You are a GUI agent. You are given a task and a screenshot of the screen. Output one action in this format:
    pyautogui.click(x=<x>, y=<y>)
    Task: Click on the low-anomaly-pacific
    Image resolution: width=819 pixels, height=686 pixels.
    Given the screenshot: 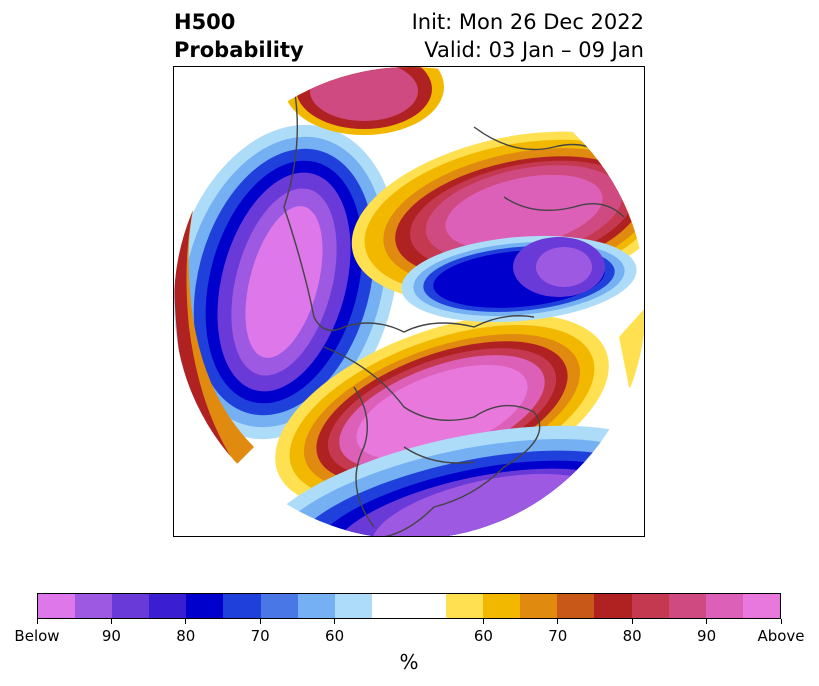 What is the action you would take?
    pyautogui.click(x=286, y=282)
    